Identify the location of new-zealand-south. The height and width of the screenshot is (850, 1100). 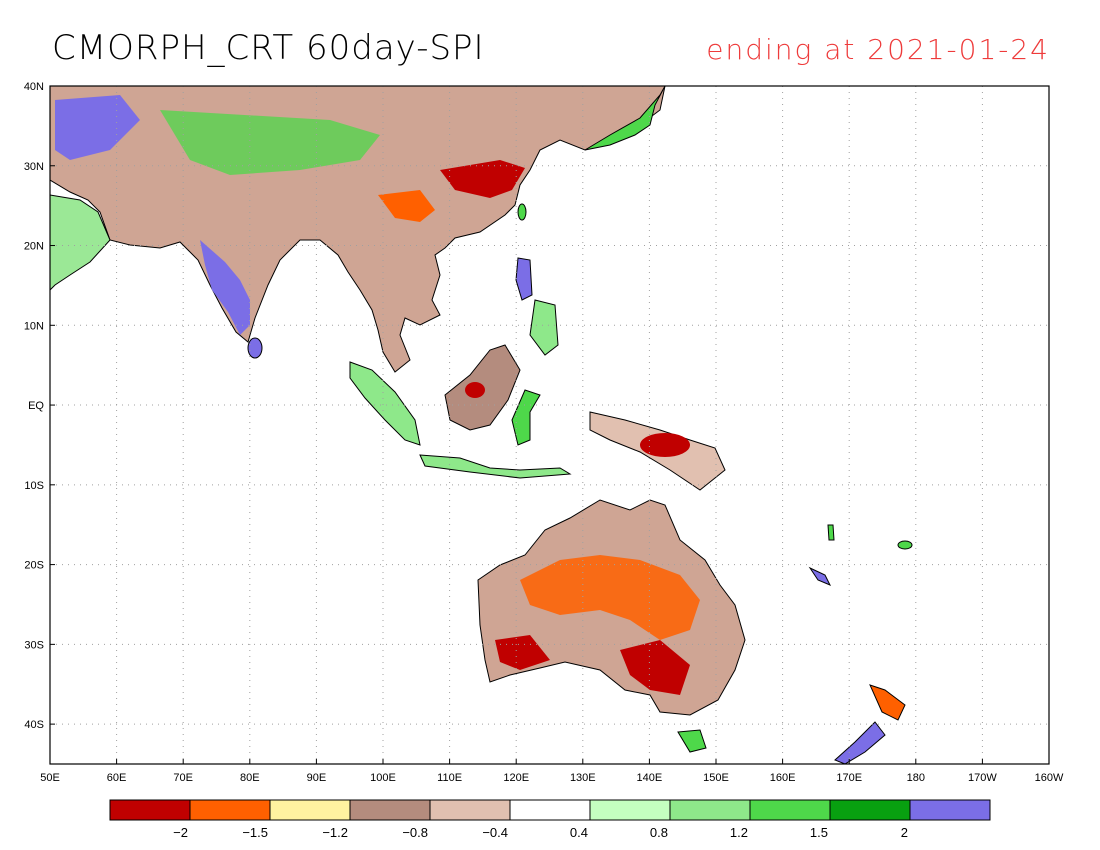
(860, 742).